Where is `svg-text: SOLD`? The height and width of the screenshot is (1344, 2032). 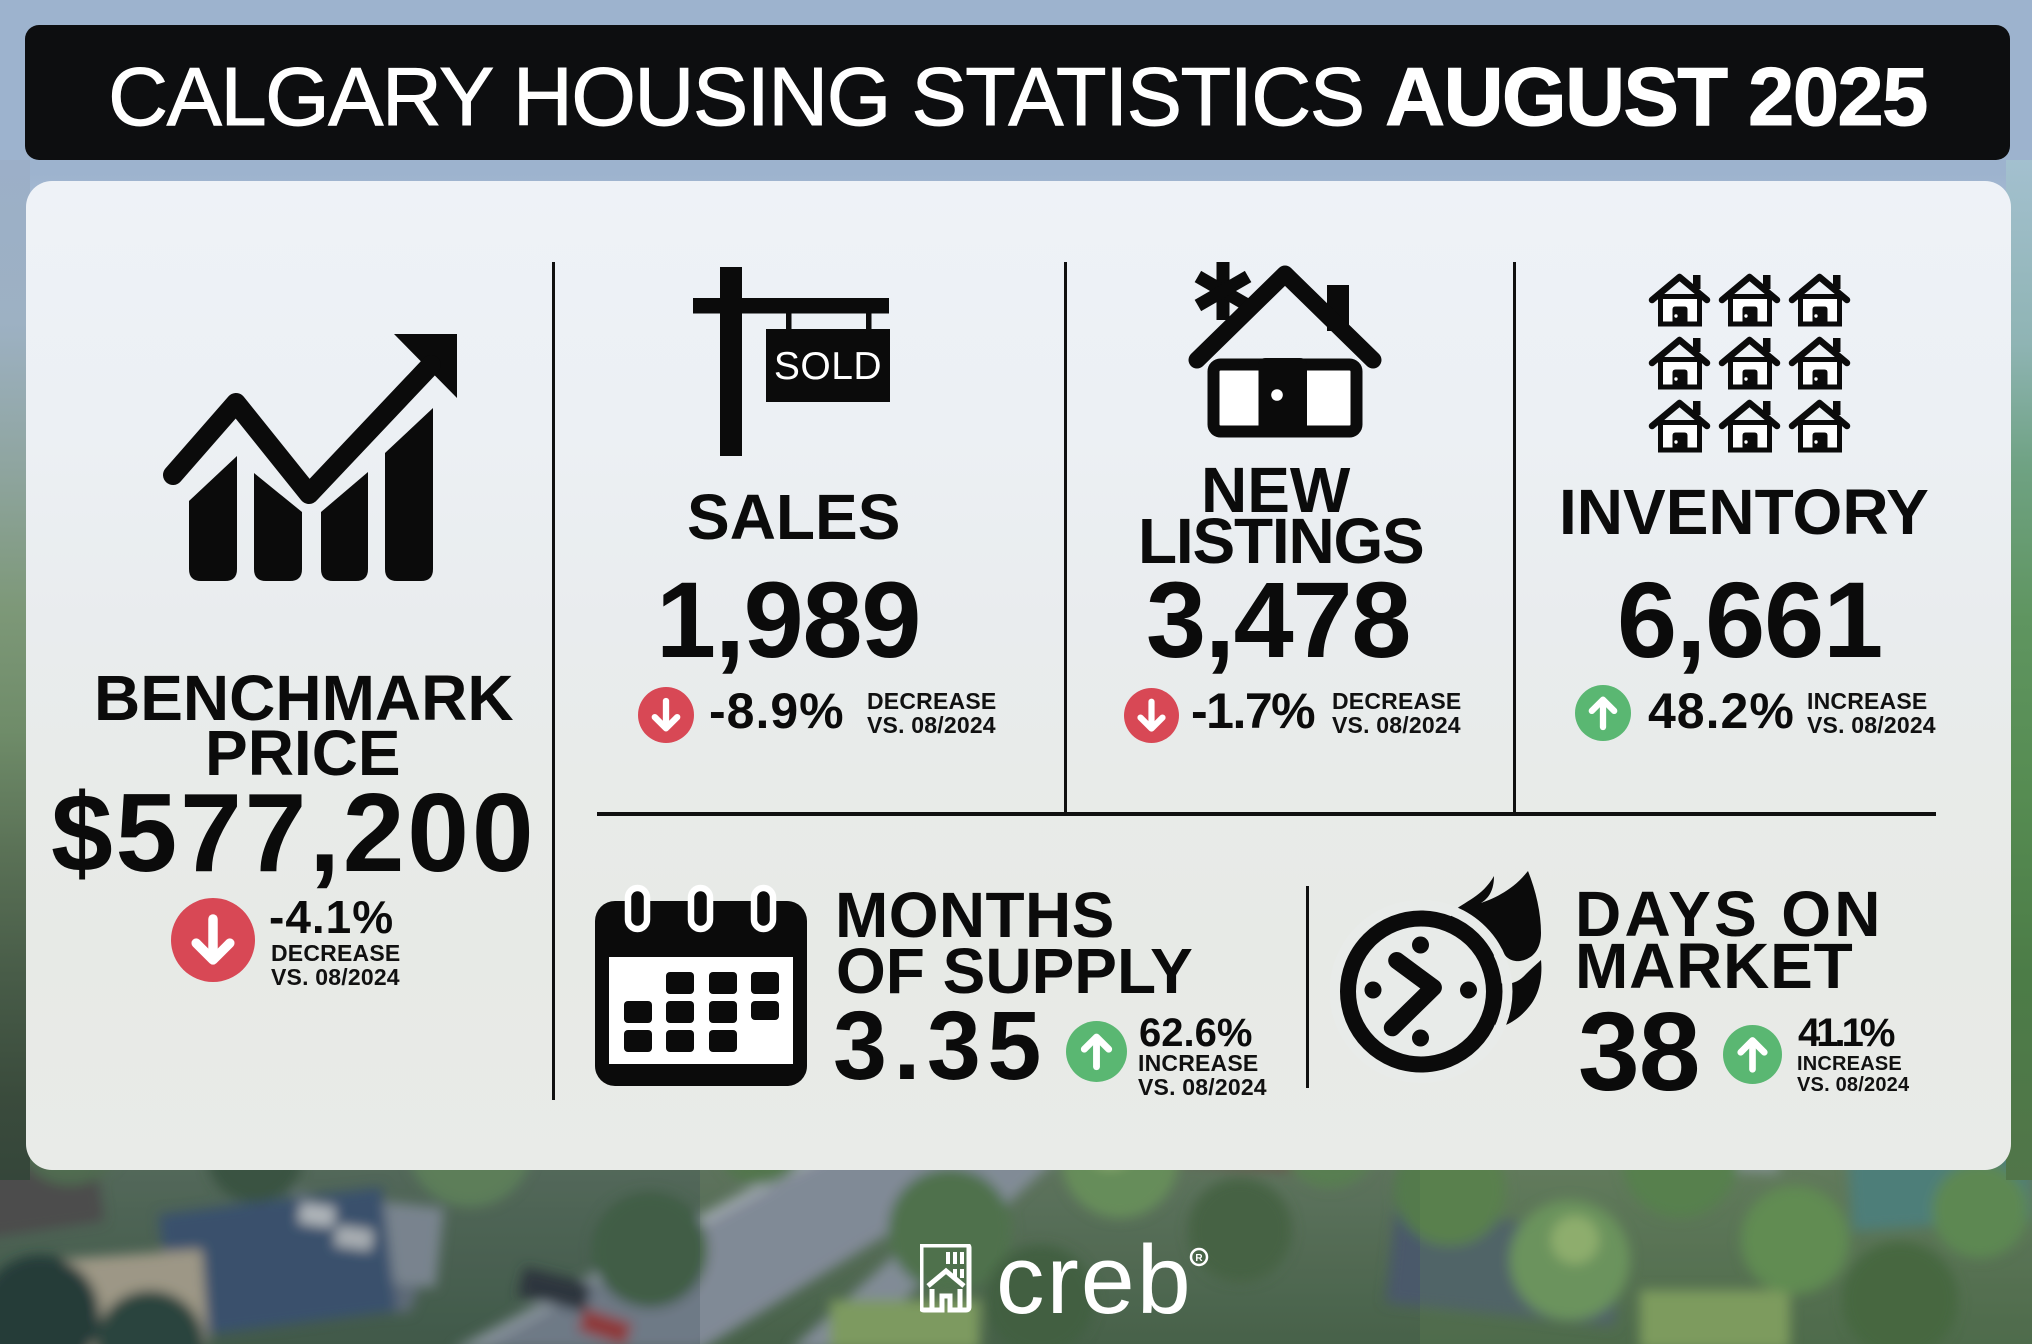 svg-text: SOLD is located at coordinates (828, 366).